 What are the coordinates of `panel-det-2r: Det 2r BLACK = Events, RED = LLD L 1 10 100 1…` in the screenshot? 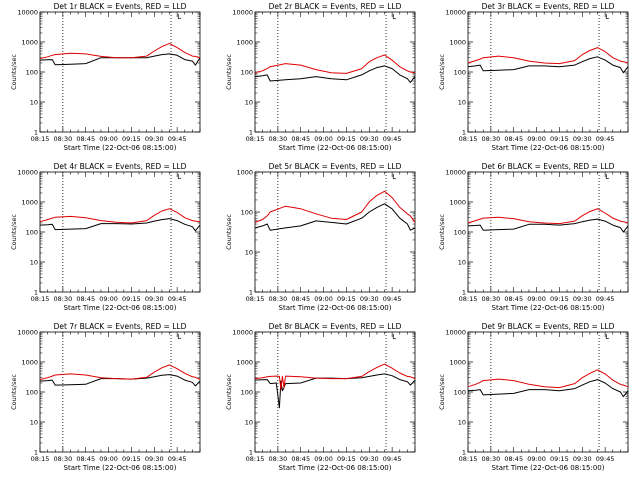 It's located at (320, 77).